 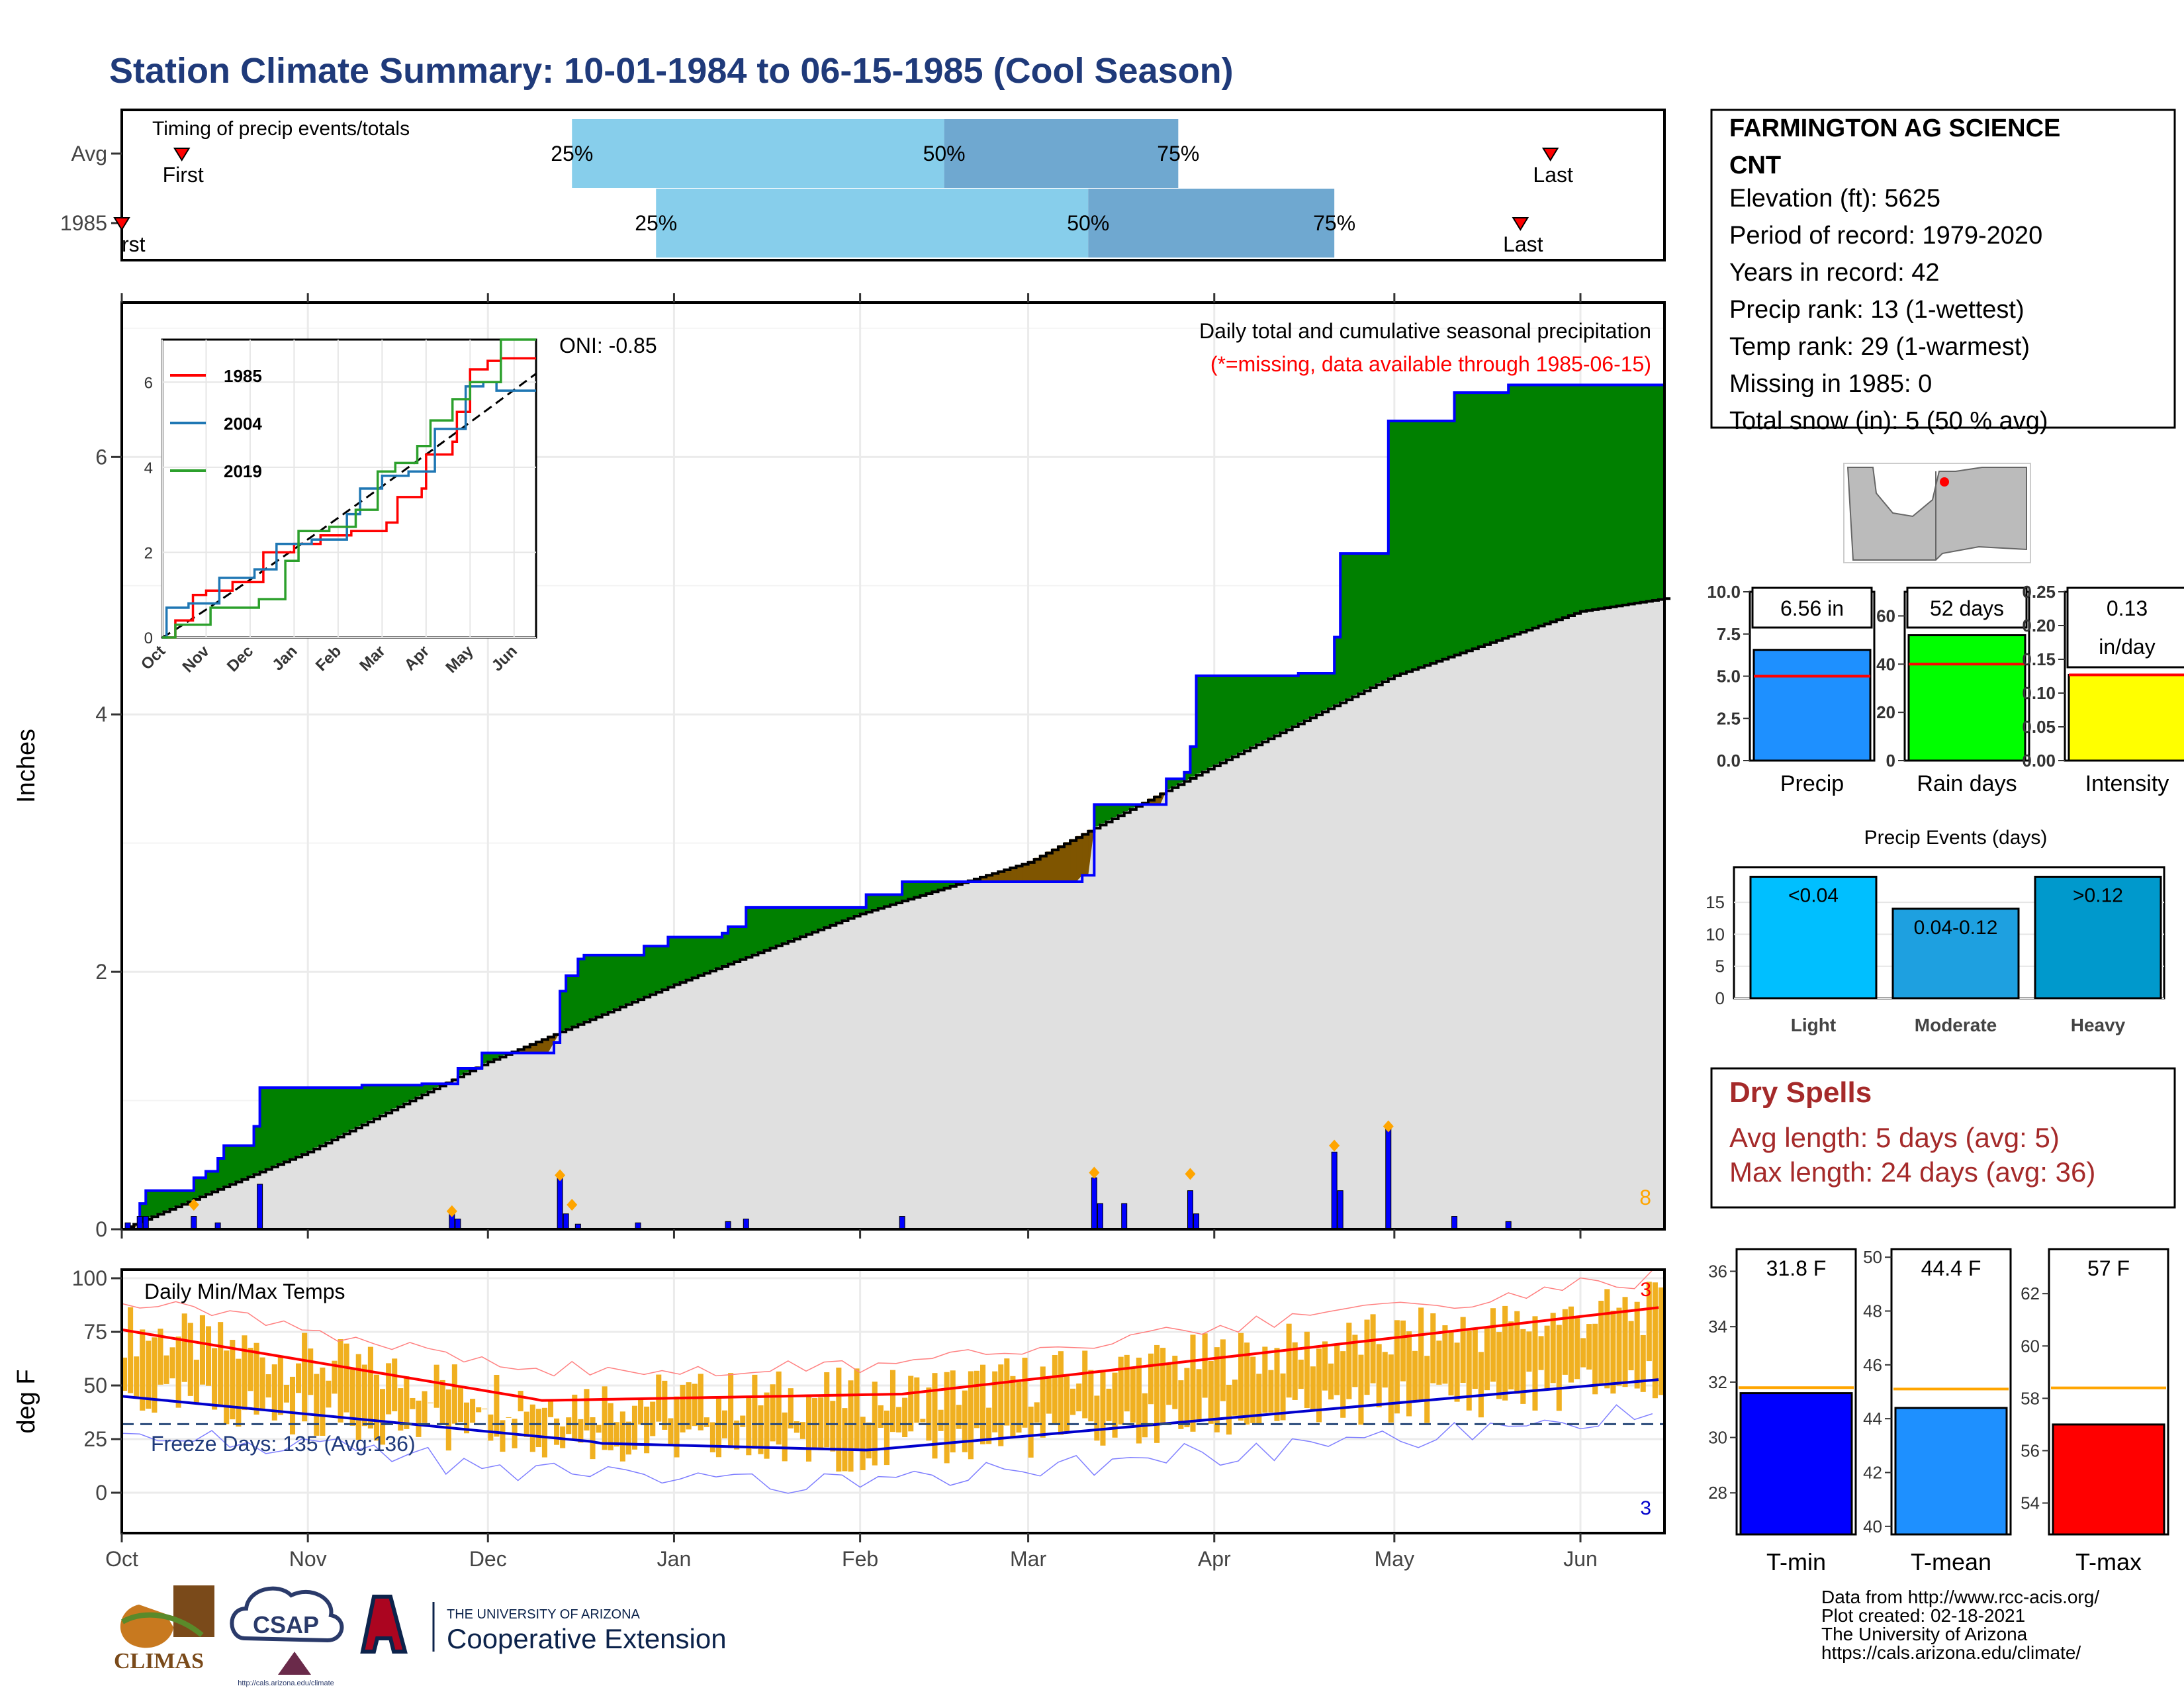 I want to click on temp-bar-value: 31.8 F, so click(x=1797, y=1268).